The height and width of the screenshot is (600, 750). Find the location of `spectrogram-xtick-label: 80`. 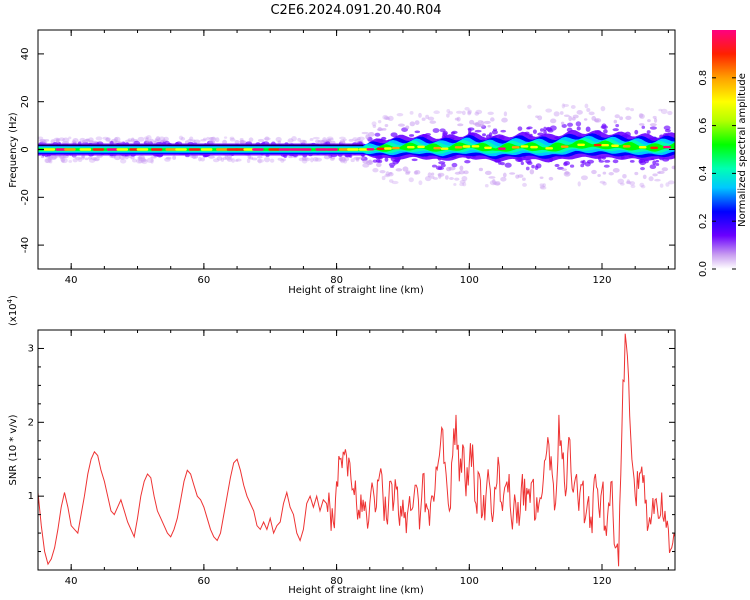

spectrogram-xtick-label: 80 is located at coordinates (336, 280).